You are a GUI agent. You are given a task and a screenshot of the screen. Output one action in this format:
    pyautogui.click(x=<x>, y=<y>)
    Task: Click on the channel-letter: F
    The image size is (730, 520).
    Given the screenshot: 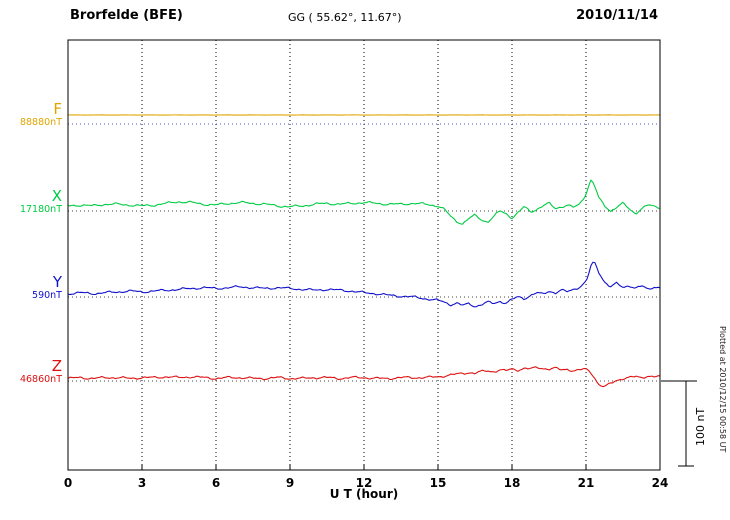 What is the action you would take?
    pyautogui.click(x=57, y=109)
    